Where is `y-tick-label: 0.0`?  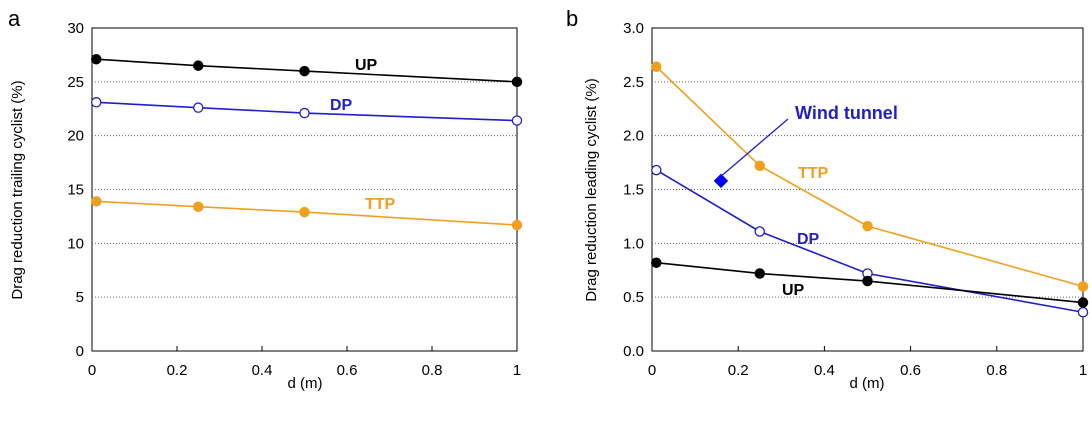
y-tick-label: 0.0 is located at coordinates (633, 351).